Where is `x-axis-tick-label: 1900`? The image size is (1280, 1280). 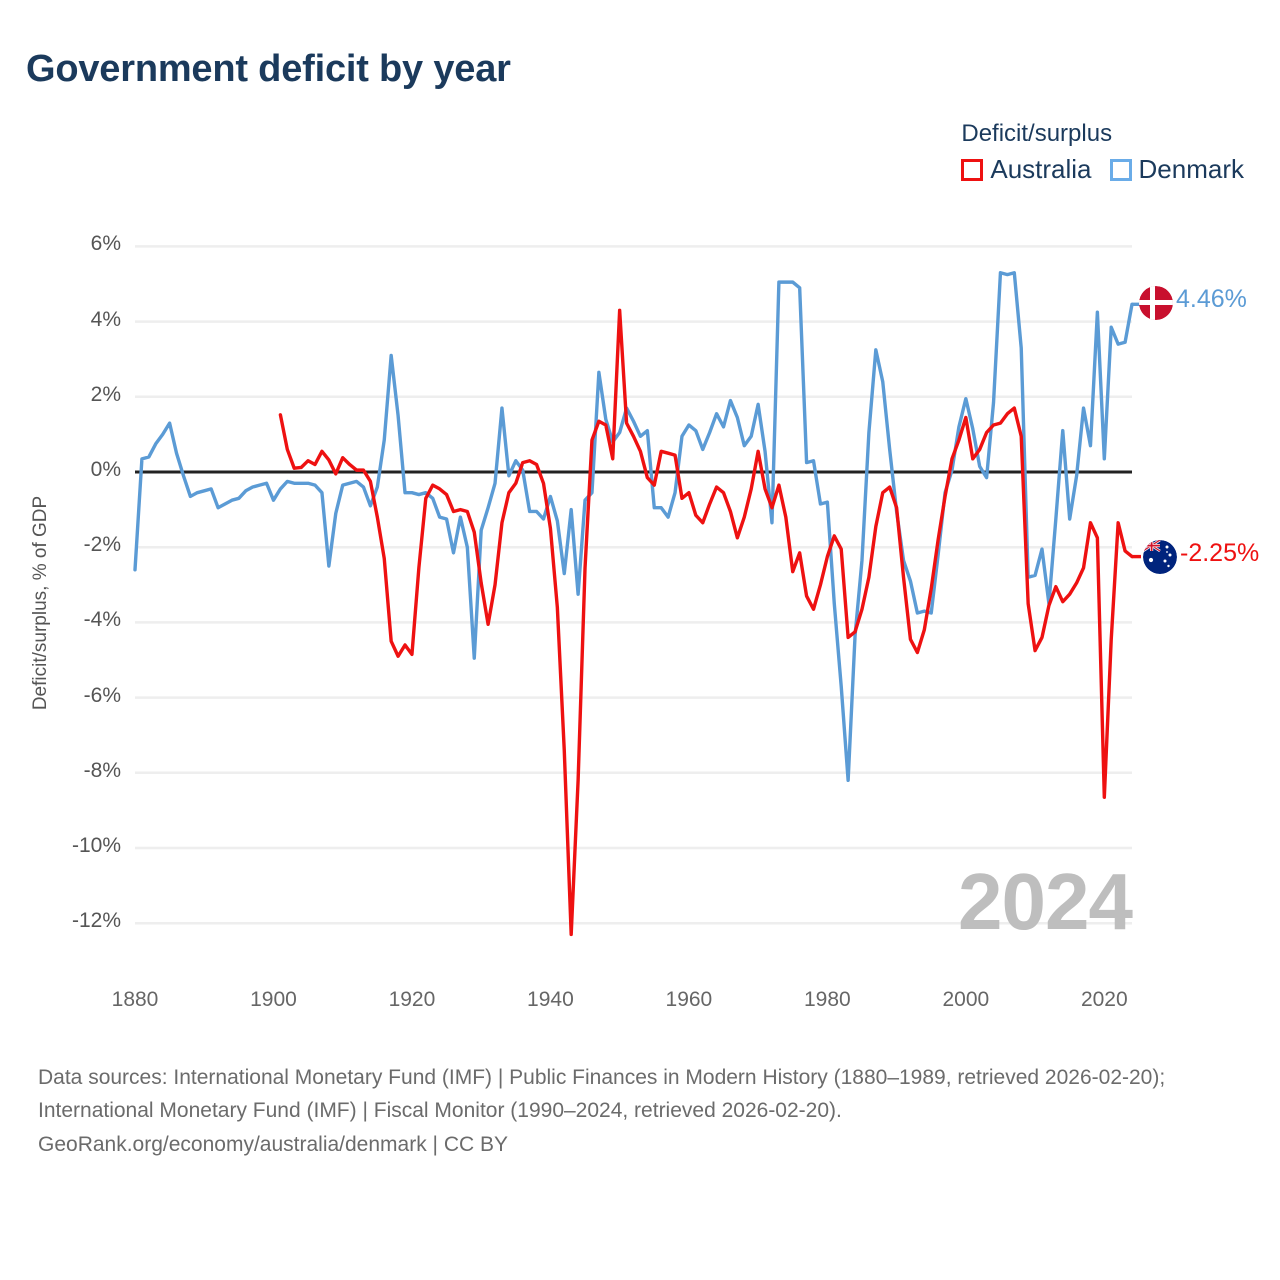 x-axis-tick-label: 1900 is located at coordinates (273, 999).